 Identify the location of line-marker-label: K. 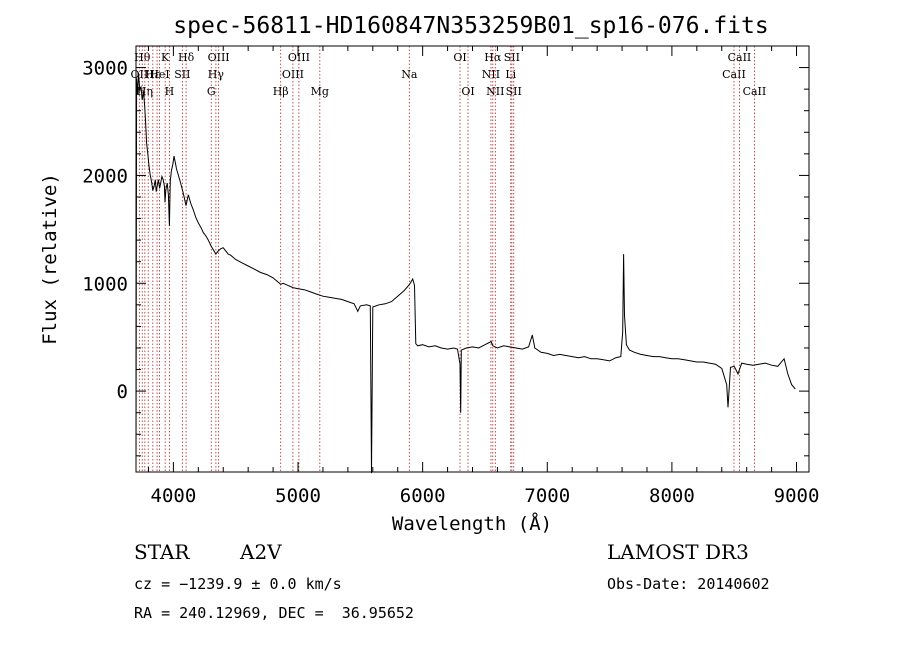
(165, 57).